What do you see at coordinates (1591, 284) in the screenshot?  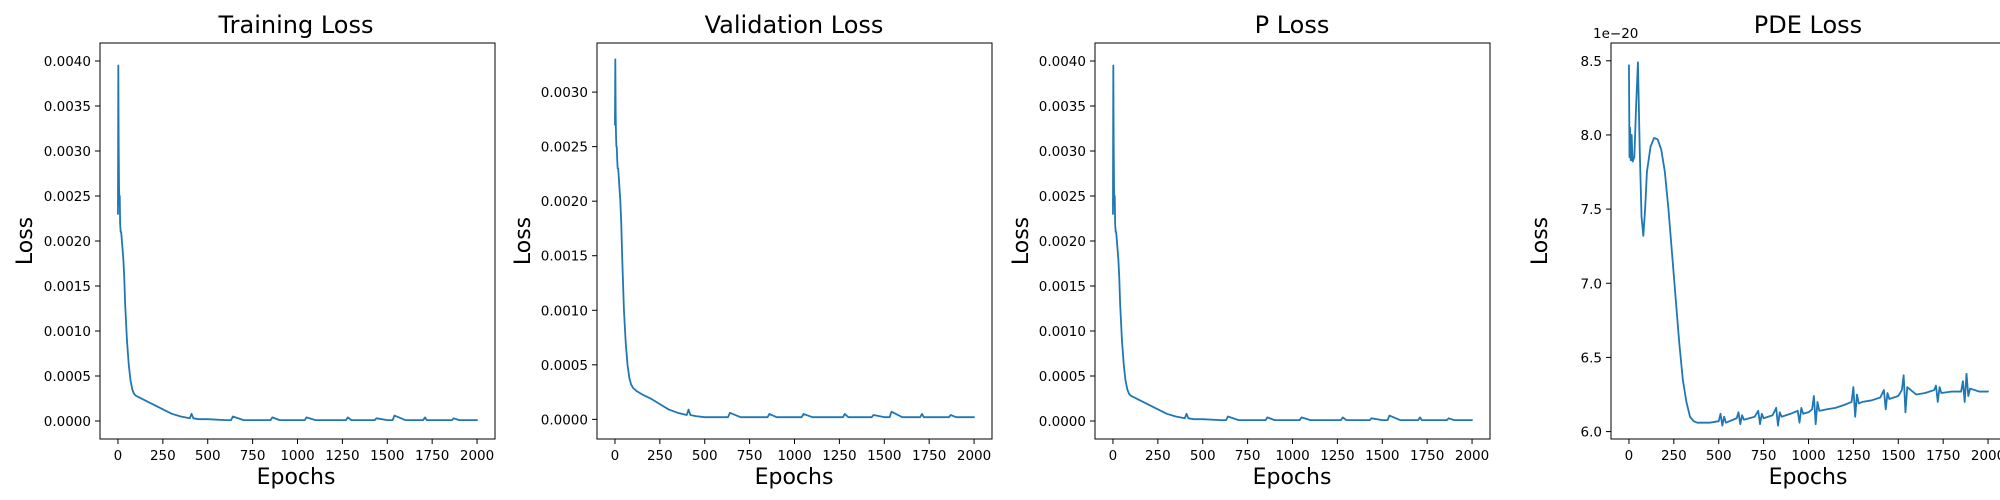 I see `y-tick-label: 7.0` at bounding box center [1591, 284].